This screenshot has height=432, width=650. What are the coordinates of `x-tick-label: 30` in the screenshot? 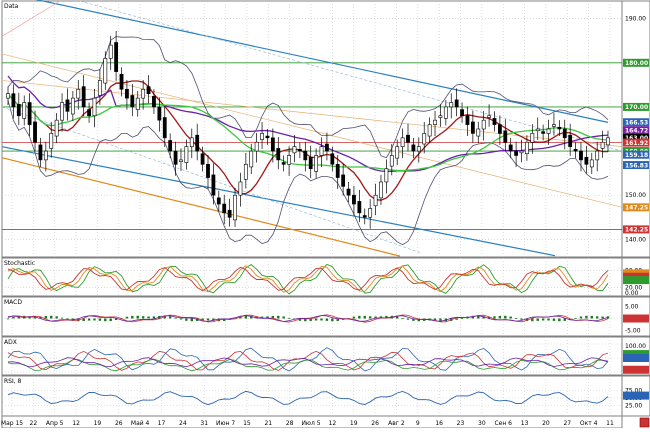 It's located at (482, 423).